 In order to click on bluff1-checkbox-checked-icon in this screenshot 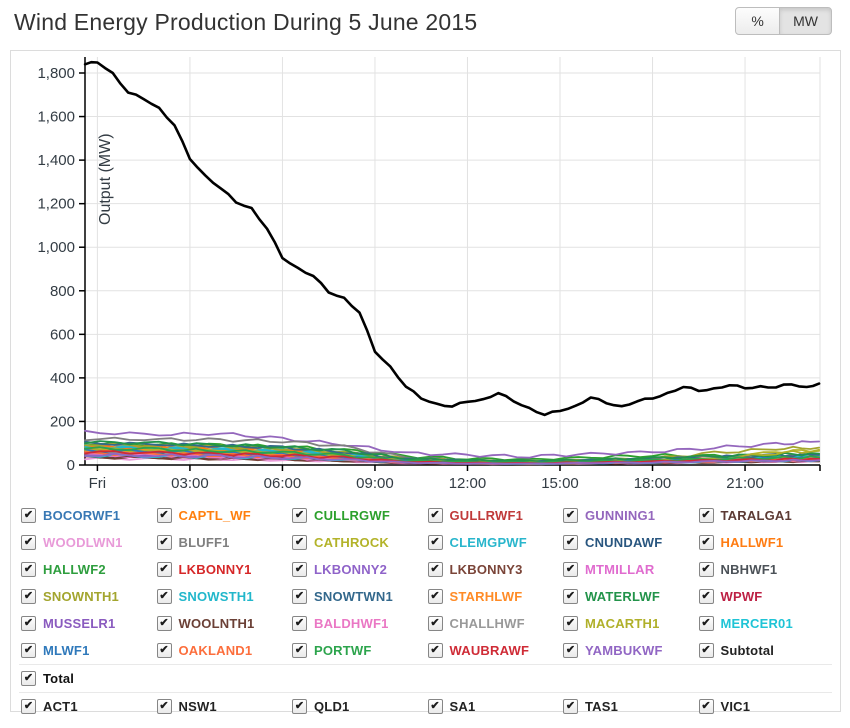, I will do `click(164, 542)`.